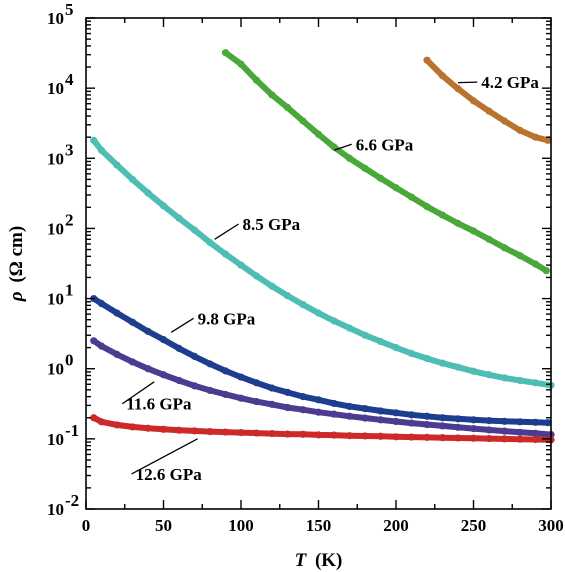  What do you see at coordinates (396, 525) in the screenshot?
I see `x-tick-label: 200` at bounding box center [396, 525].